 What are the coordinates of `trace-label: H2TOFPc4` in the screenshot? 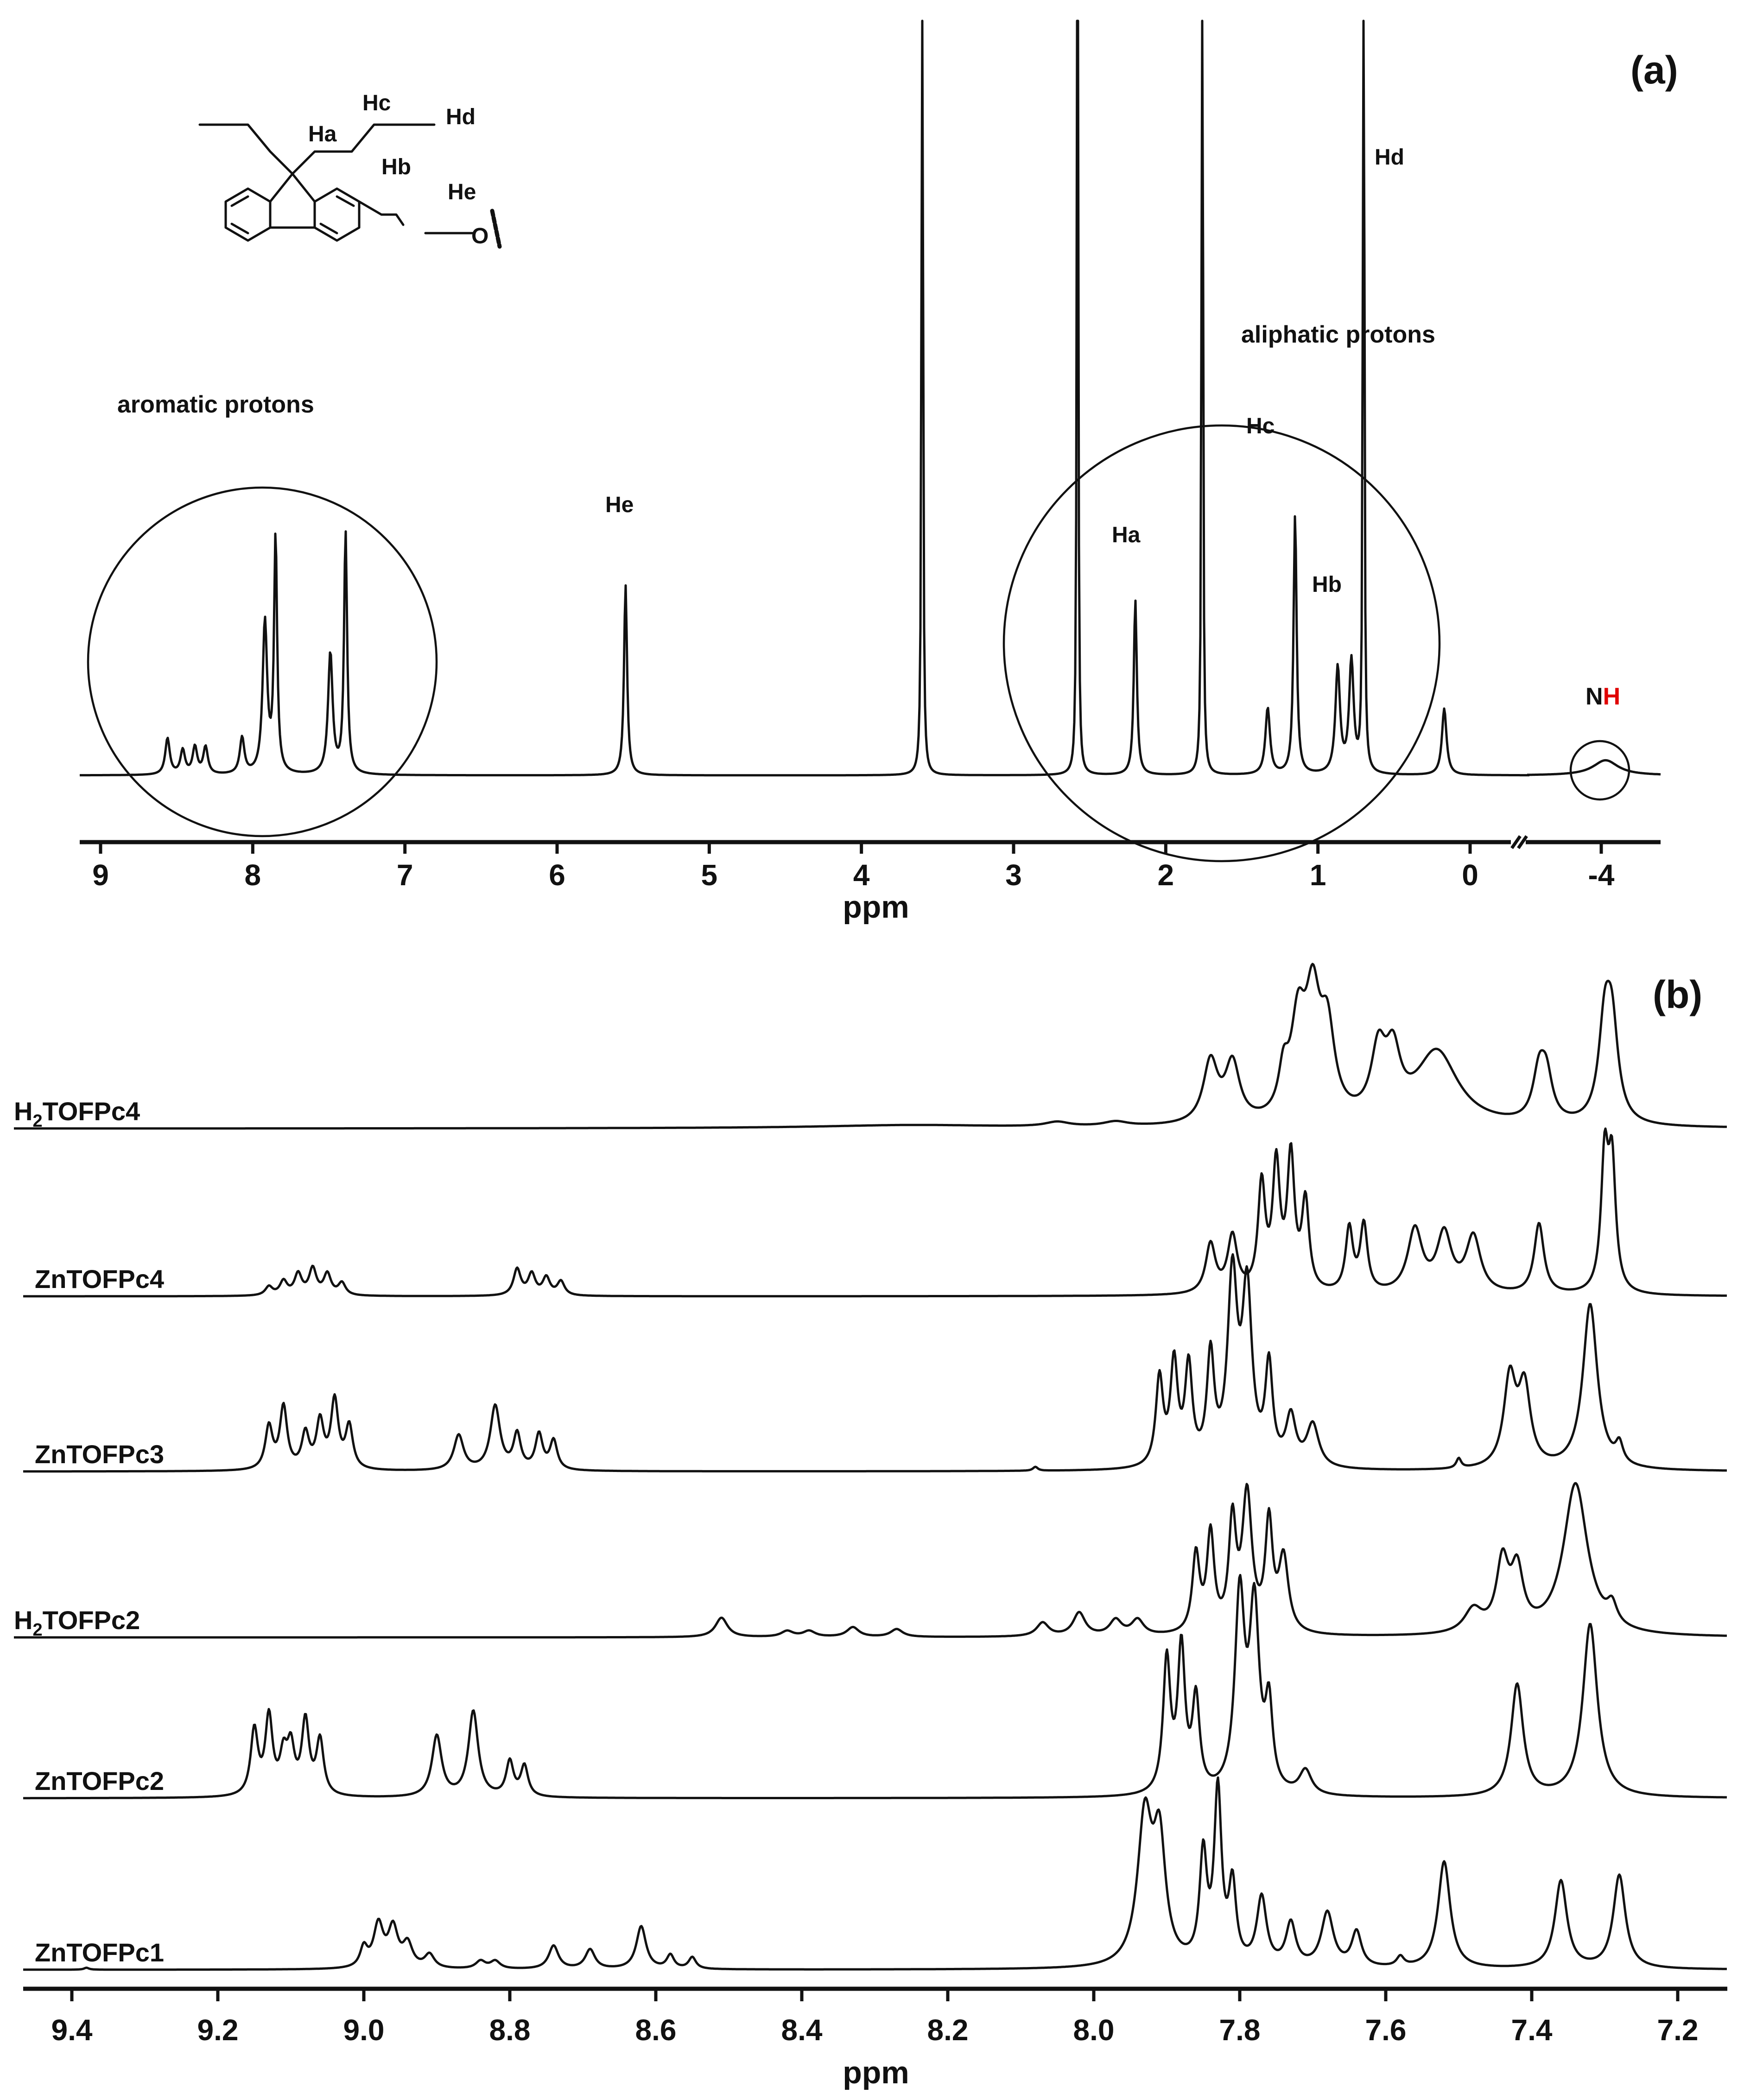 It's located at (77, 1114).